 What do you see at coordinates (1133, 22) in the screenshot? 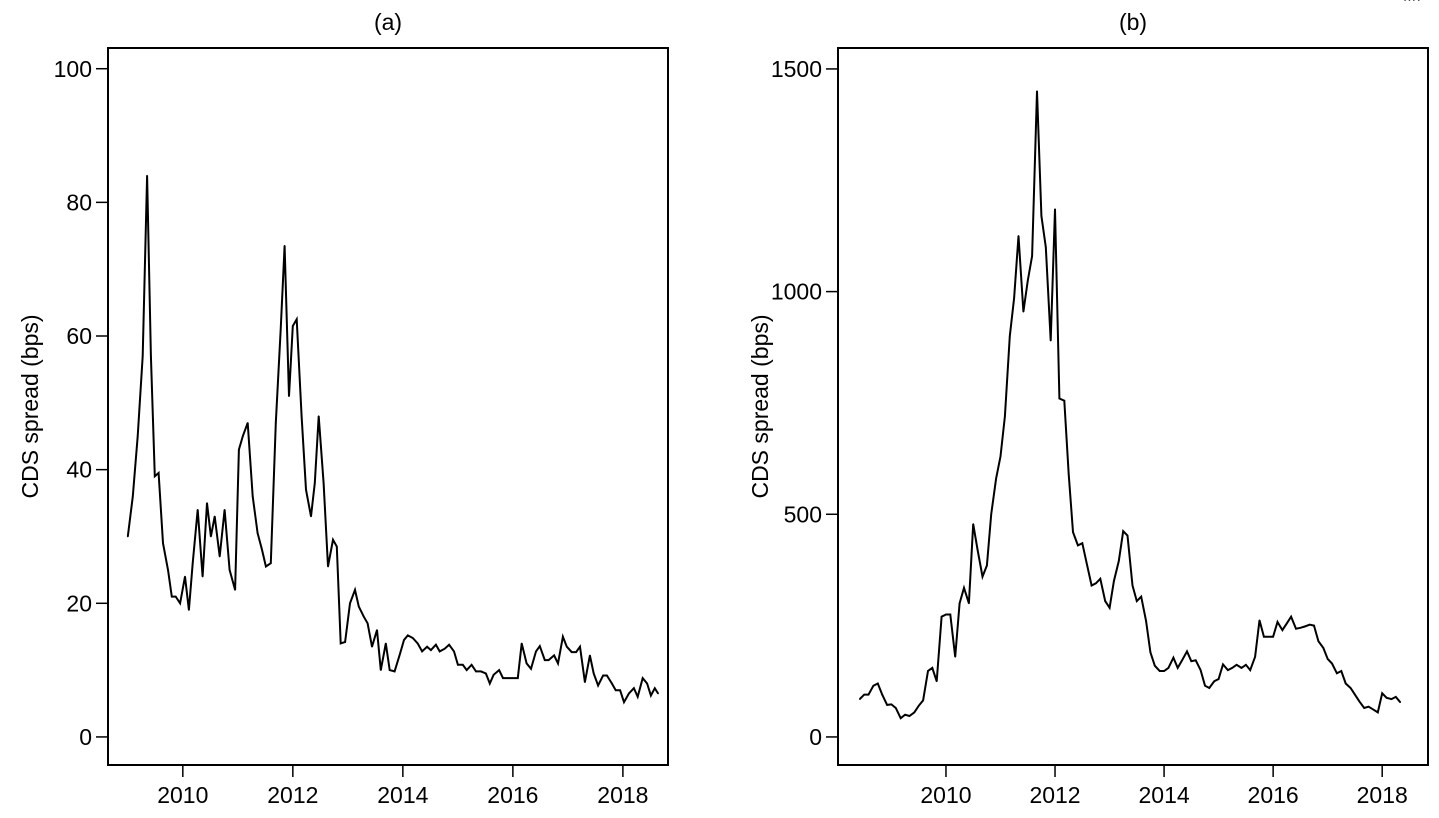
I see `chart-title: (b)` at bounding box center [1133, 22].